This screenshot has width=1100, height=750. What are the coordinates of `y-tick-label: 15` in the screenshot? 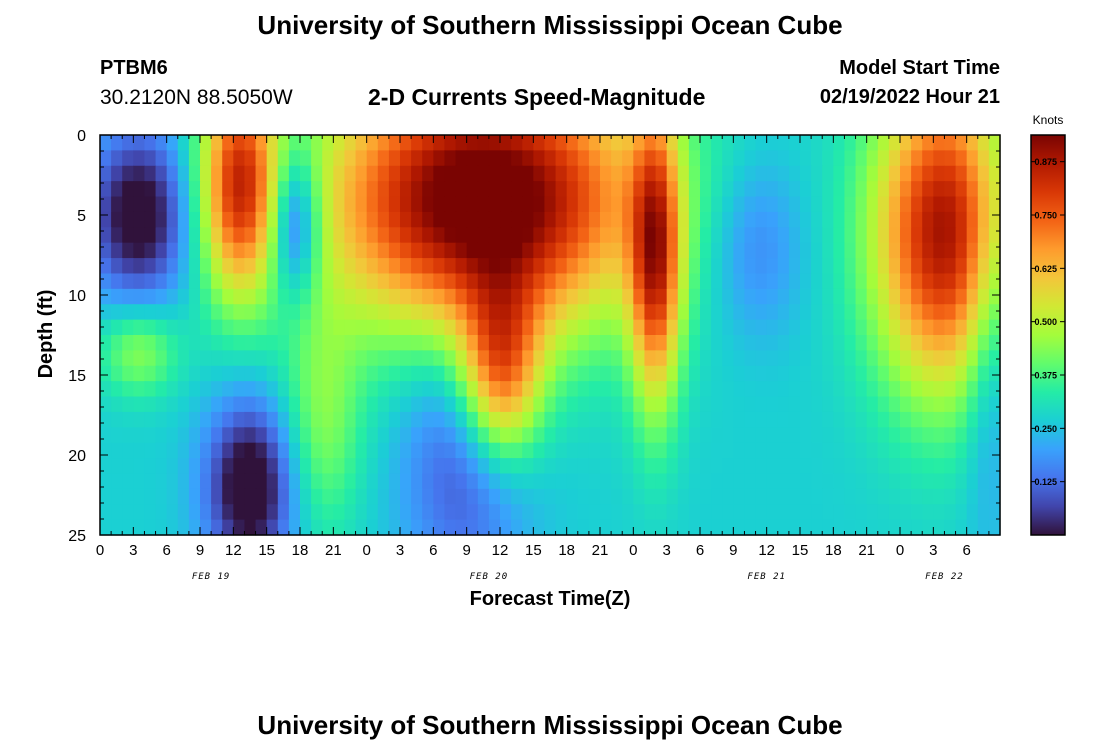 It's located at (77, 376).